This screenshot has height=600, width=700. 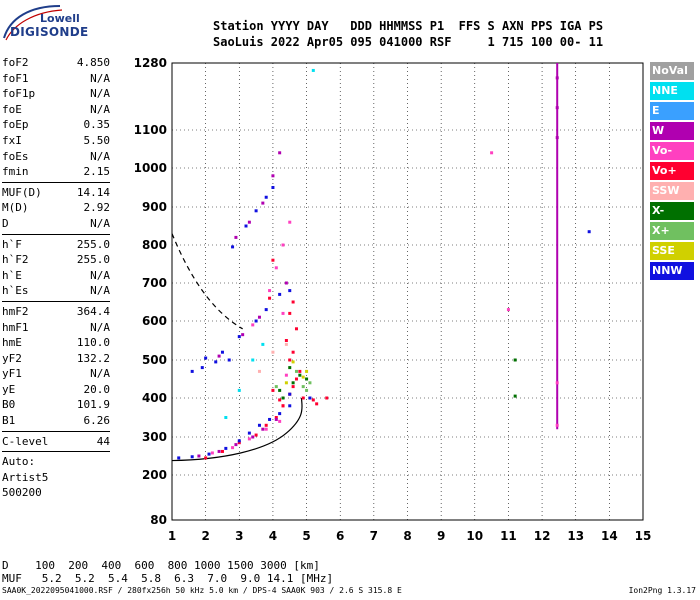 I want to click on param-name: foF2, so click(x=15, y=62).